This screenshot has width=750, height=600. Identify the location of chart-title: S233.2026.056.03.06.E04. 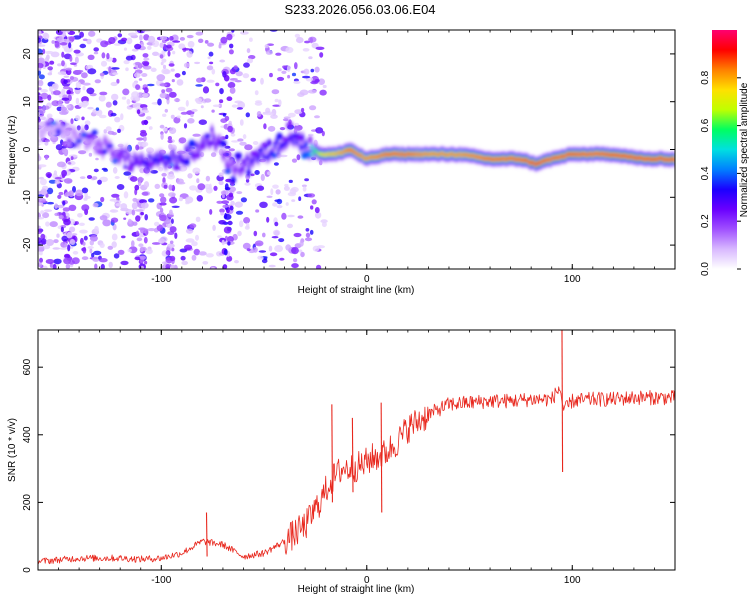
(359, 9).